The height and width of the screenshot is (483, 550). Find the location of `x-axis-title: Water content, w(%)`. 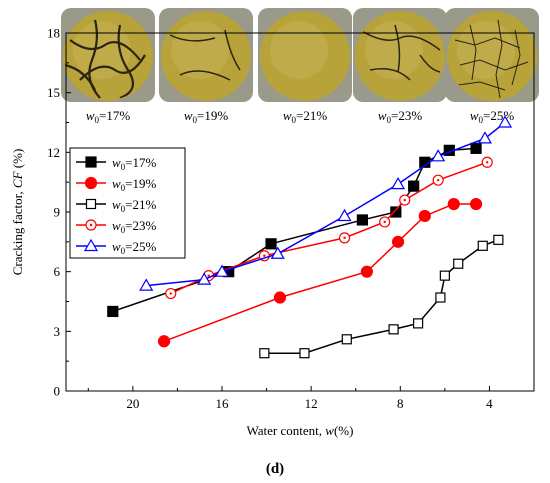

x-axis-title: Water content, w(%) is located at coordinates (300, 430).